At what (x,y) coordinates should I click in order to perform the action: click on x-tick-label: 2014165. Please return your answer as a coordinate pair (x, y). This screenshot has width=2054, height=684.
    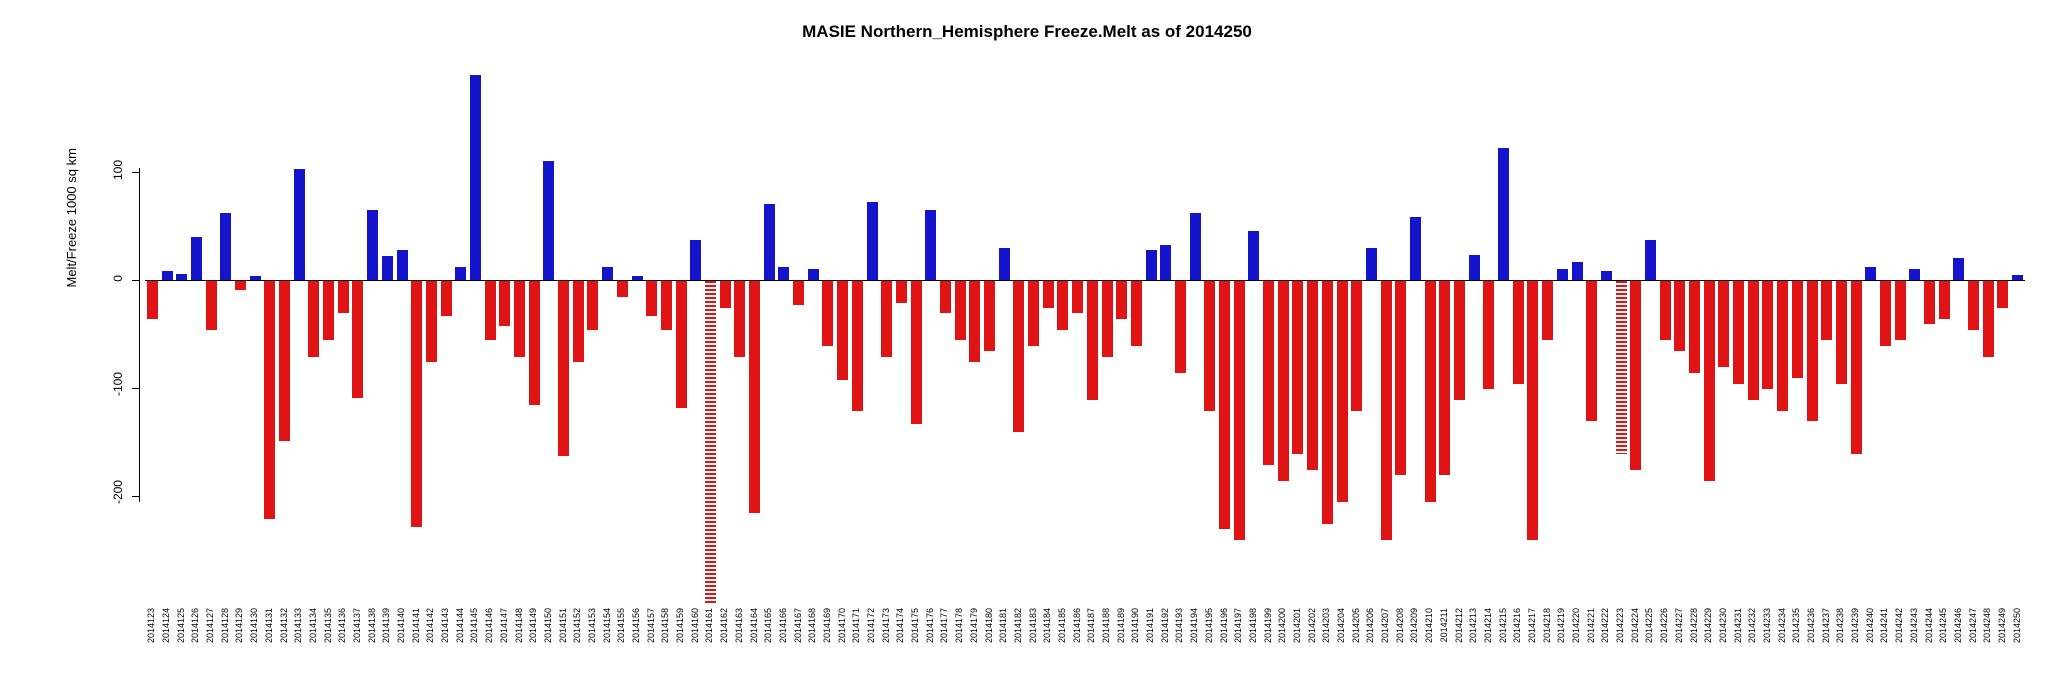
    Looking at the image, I should click on (768, 626).